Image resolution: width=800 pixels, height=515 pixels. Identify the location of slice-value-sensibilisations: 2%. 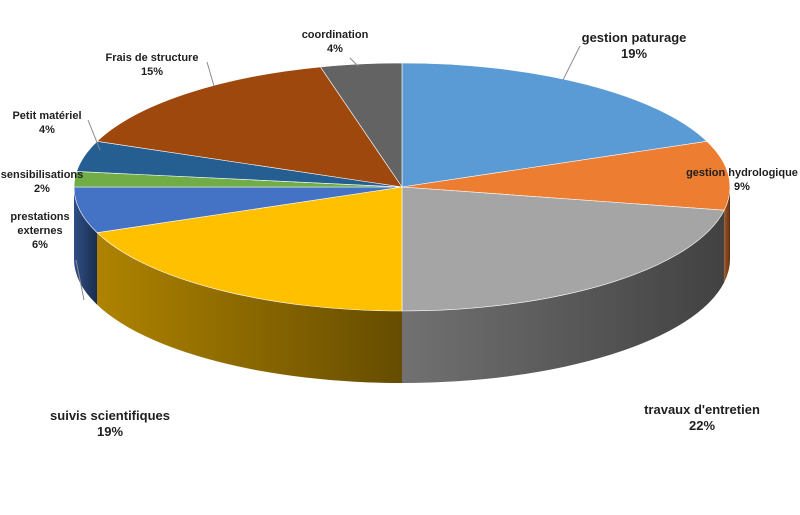
(42, 189).